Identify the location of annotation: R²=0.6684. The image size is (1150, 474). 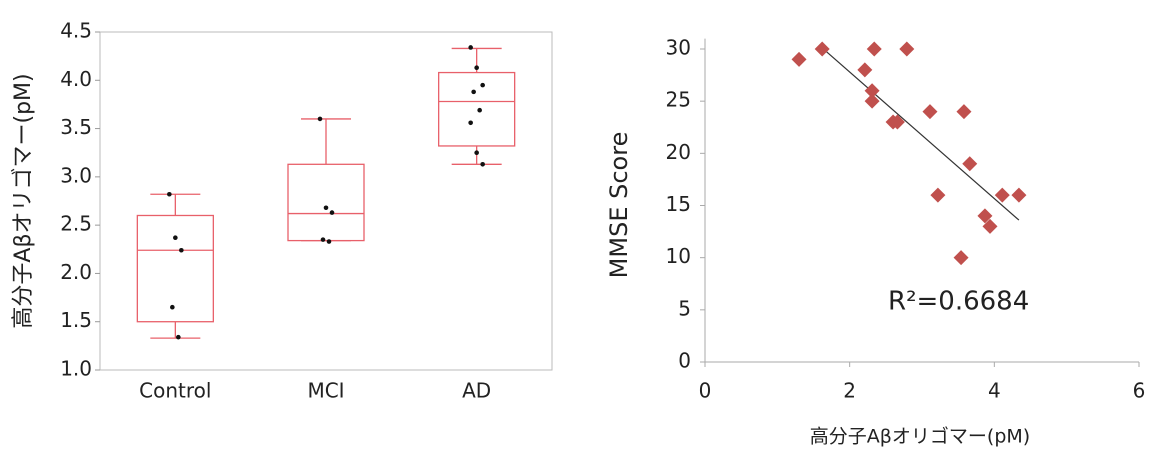
(958, 302).